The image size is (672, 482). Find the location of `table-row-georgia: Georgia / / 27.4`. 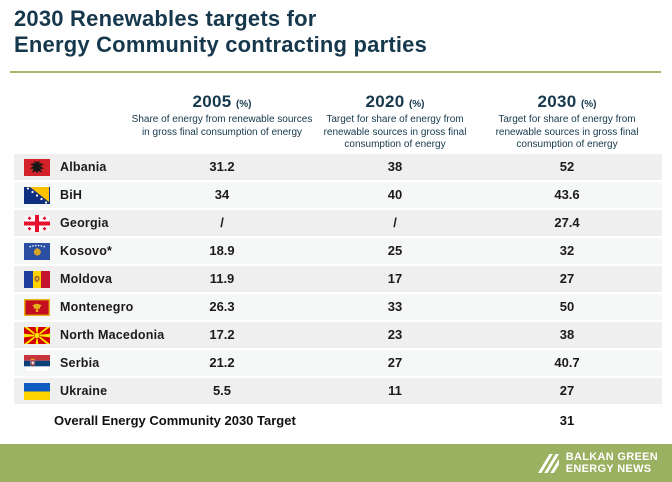

table-row-georgia: Georgia / / 27.4 is located at coordinates (338, 223).